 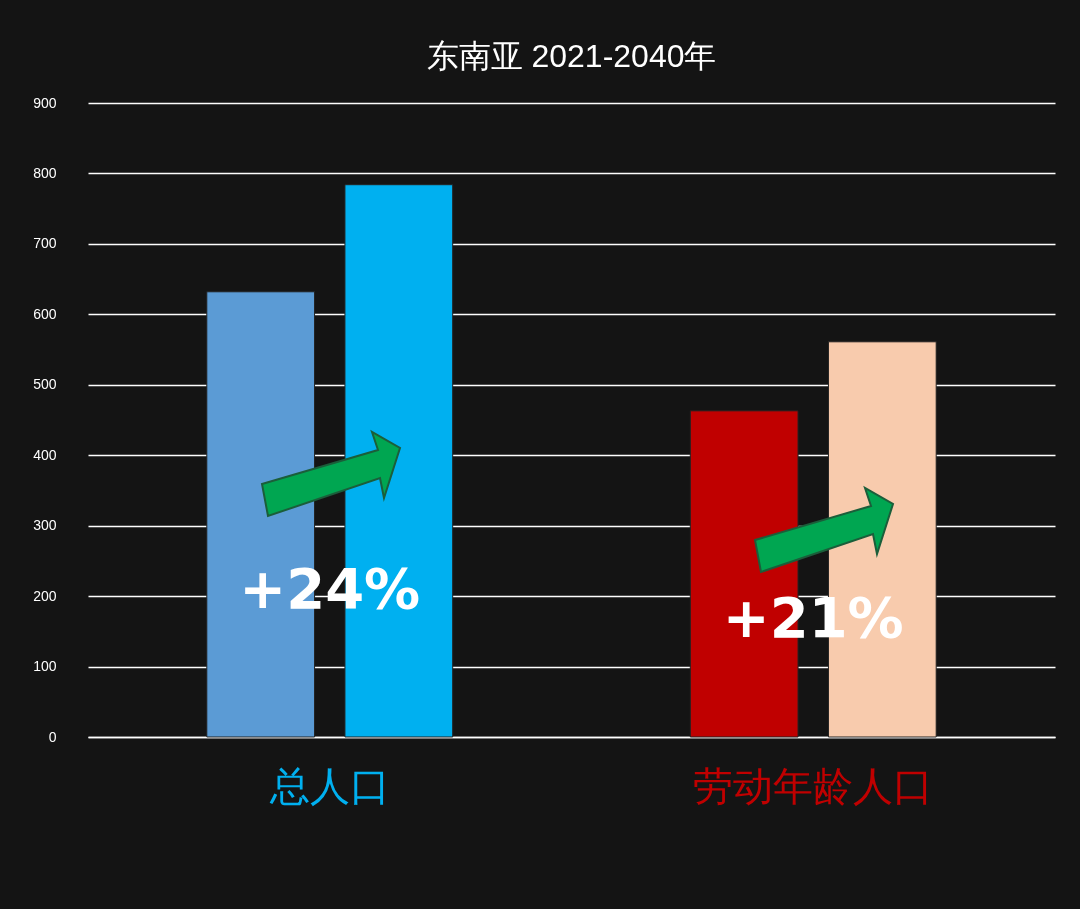 What do you see at coordinates (813, 785) in the screenshot?
I see `x-tick-label: 劳动年龄人口` at bounding box center [813, 785].